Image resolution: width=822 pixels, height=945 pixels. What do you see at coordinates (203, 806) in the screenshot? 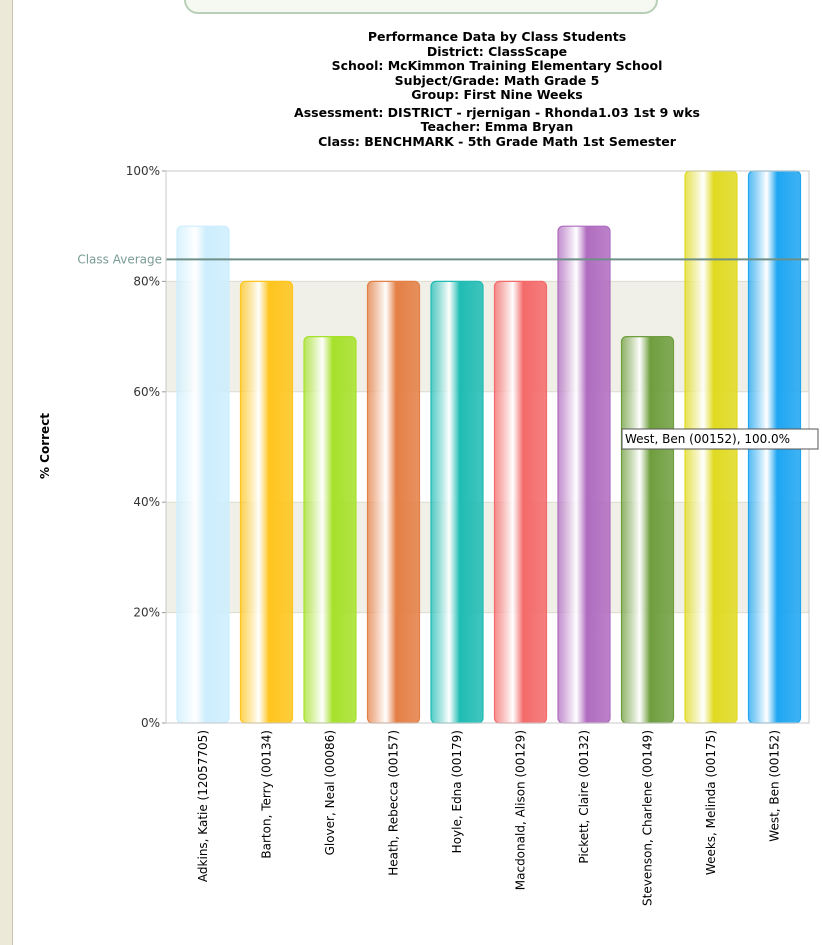
I see `x-tick-label: Adkins, Katie (12057705)` at bounding box center [203, 806].